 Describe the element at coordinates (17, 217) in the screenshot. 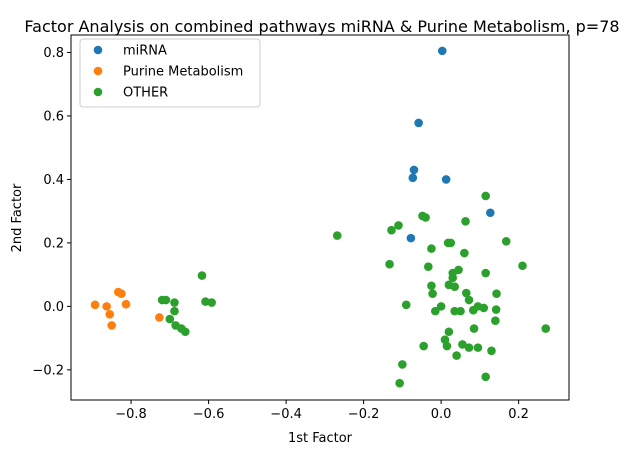

I see `y-axis-label: 2nd Factor` at that location.